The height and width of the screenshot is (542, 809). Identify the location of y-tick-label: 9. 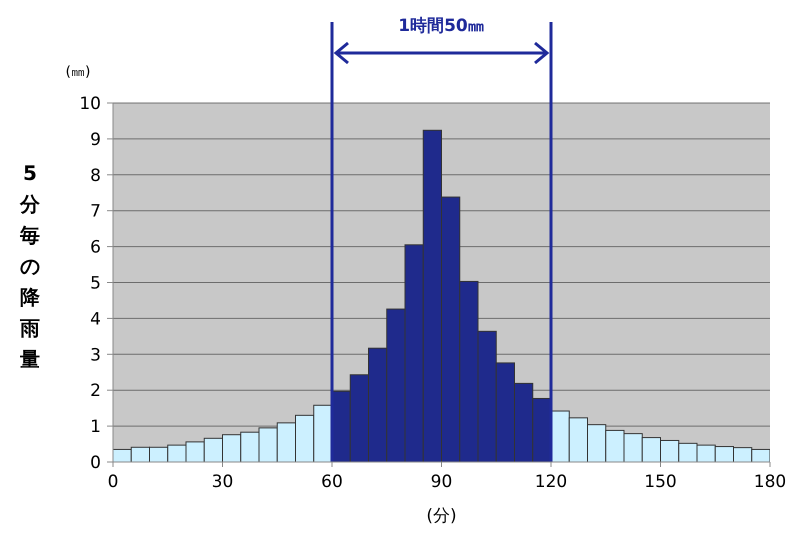
(95, 140).